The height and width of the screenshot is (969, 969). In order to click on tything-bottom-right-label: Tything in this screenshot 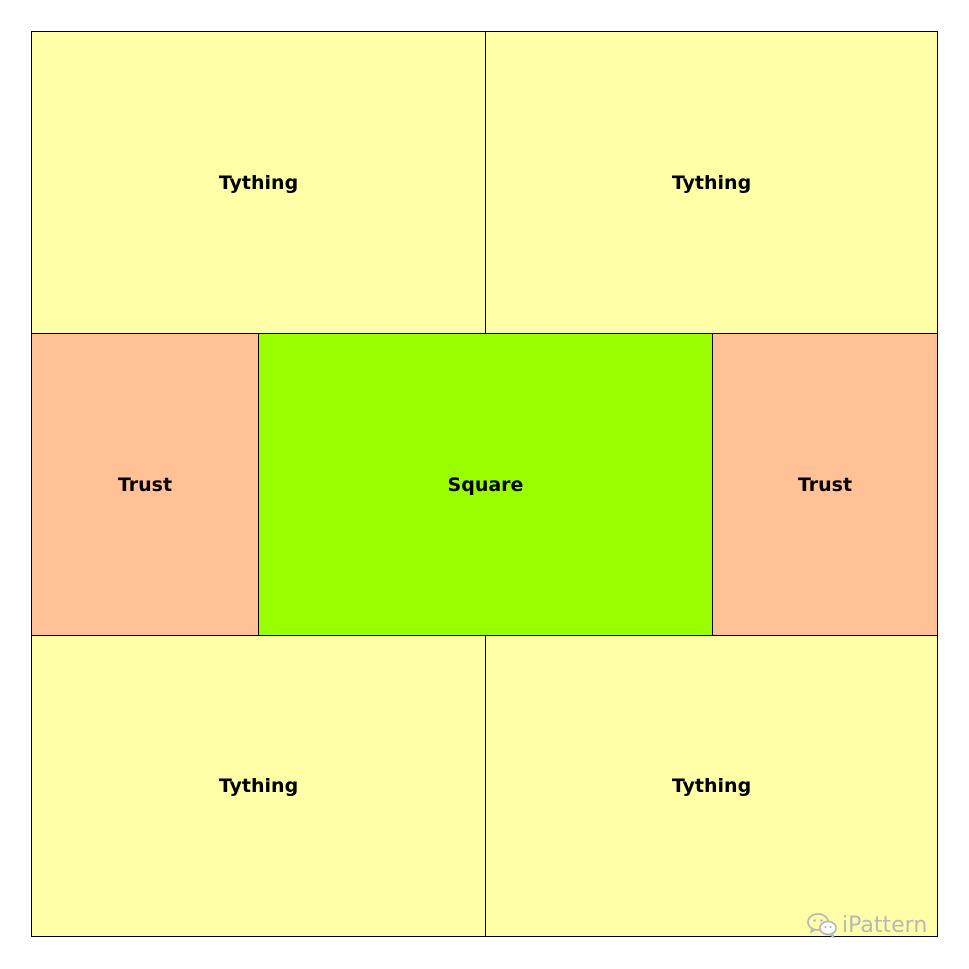, I will do `click(711, 786)`.